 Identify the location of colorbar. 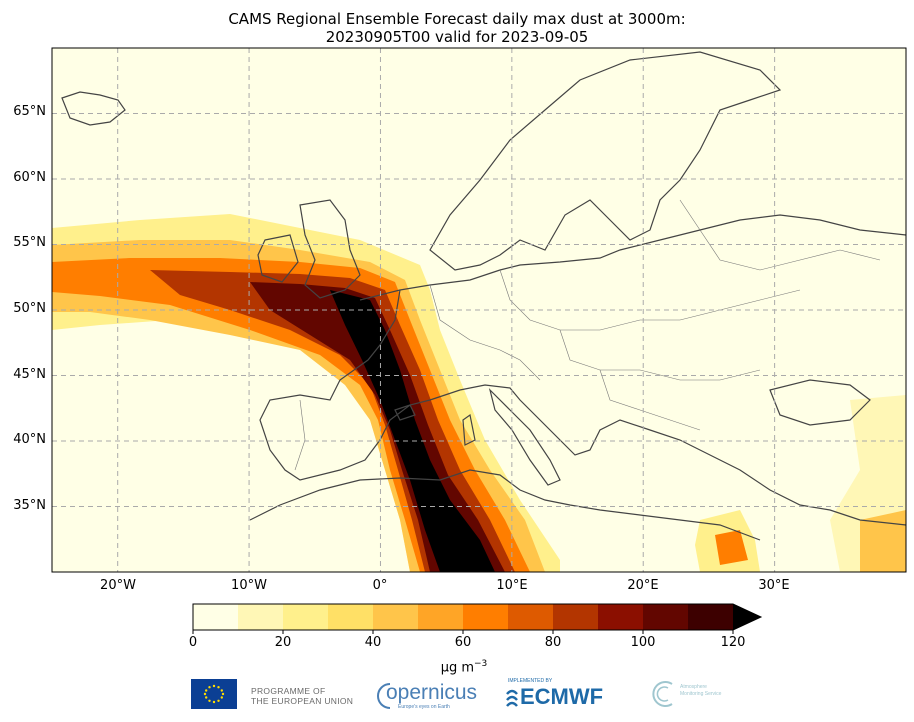
(477, 618).